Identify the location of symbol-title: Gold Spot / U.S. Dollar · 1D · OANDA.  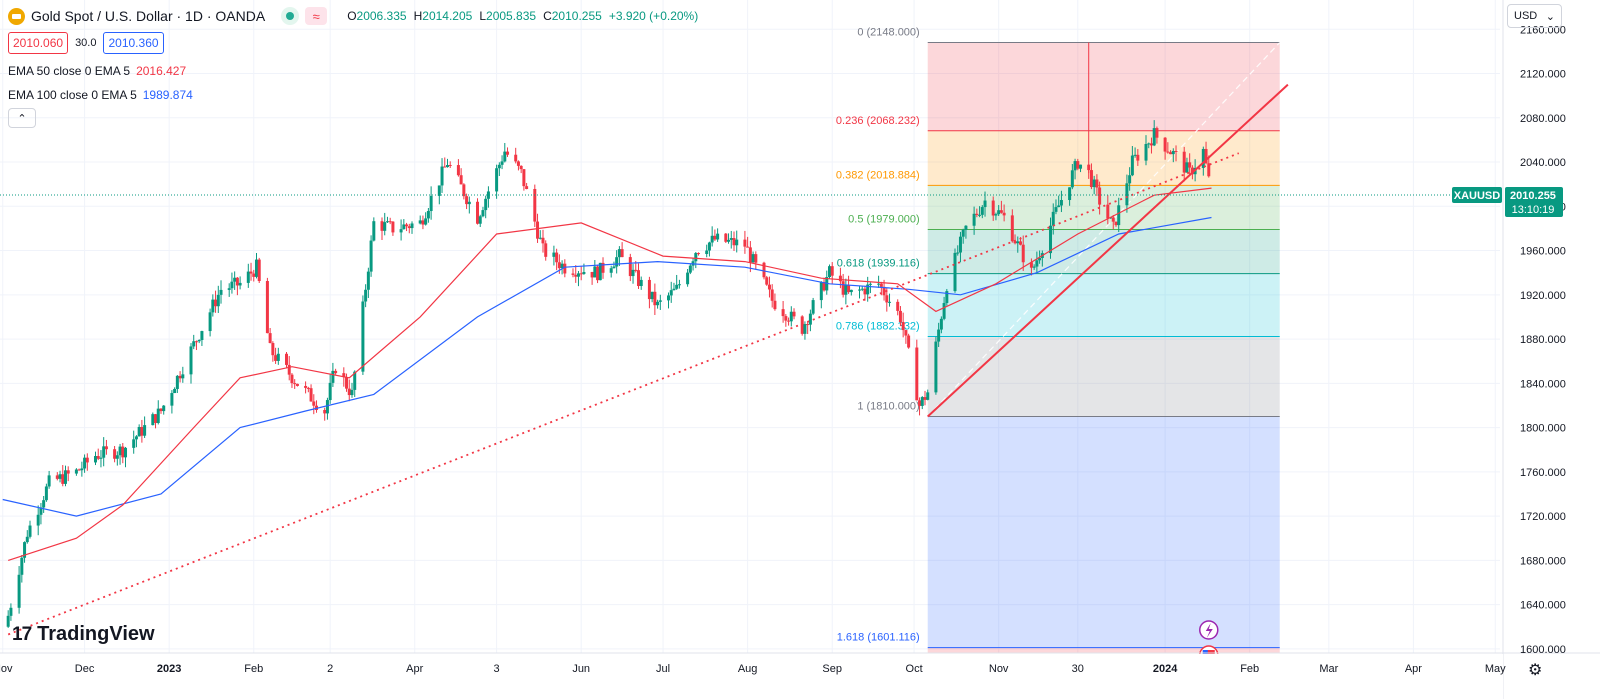
(148, 16).